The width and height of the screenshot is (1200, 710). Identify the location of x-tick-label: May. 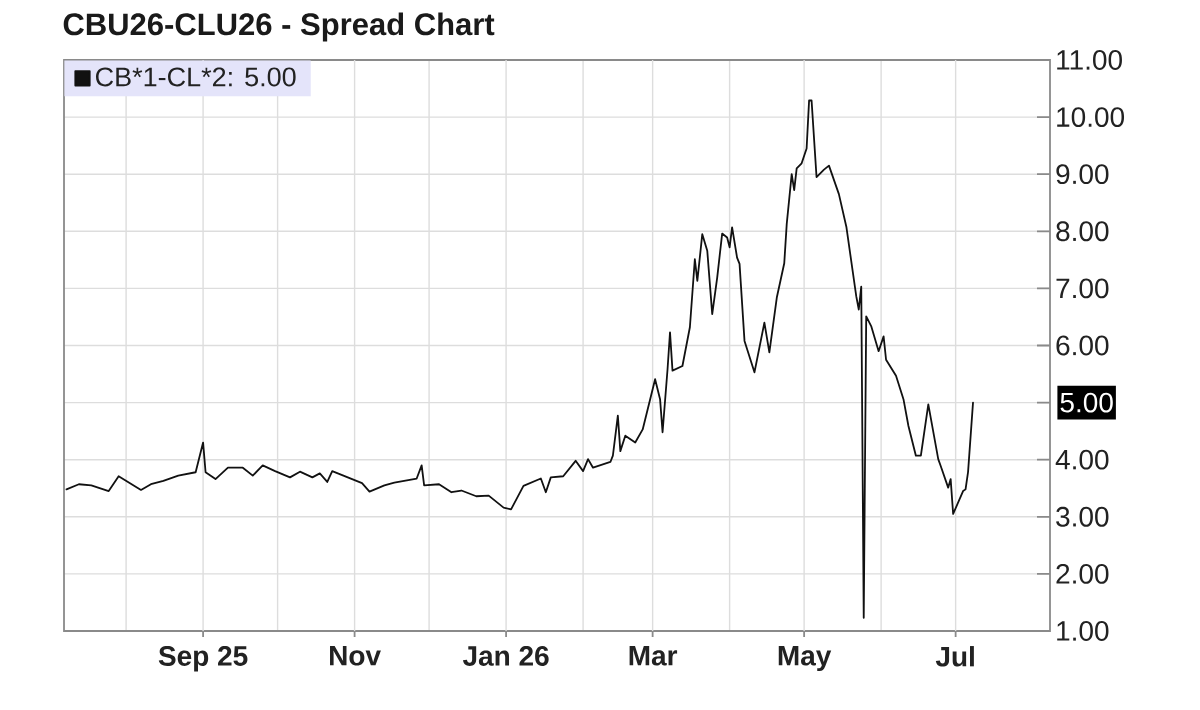
(805, 659).